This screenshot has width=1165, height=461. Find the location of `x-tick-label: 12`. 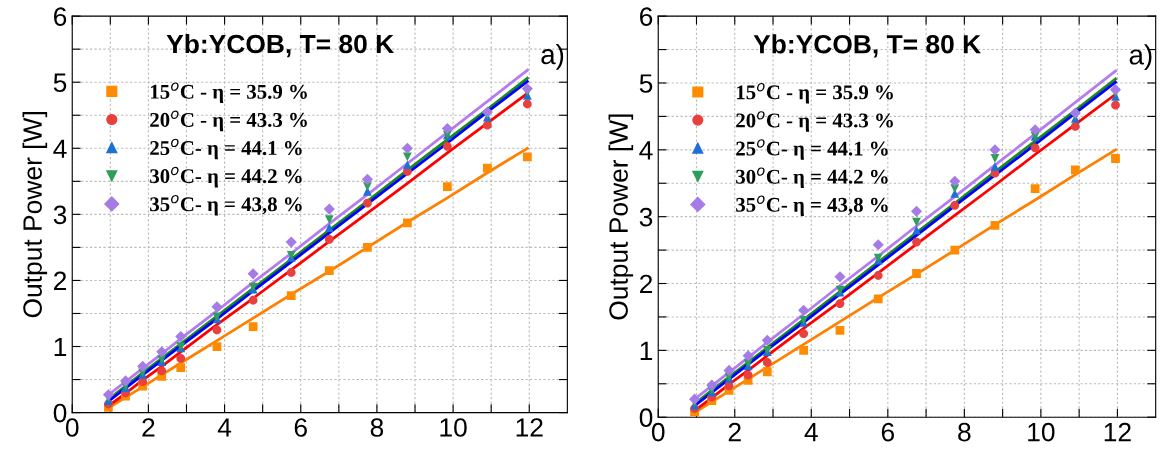

x-tick-label: 12 is located at coordinates (529, 427).